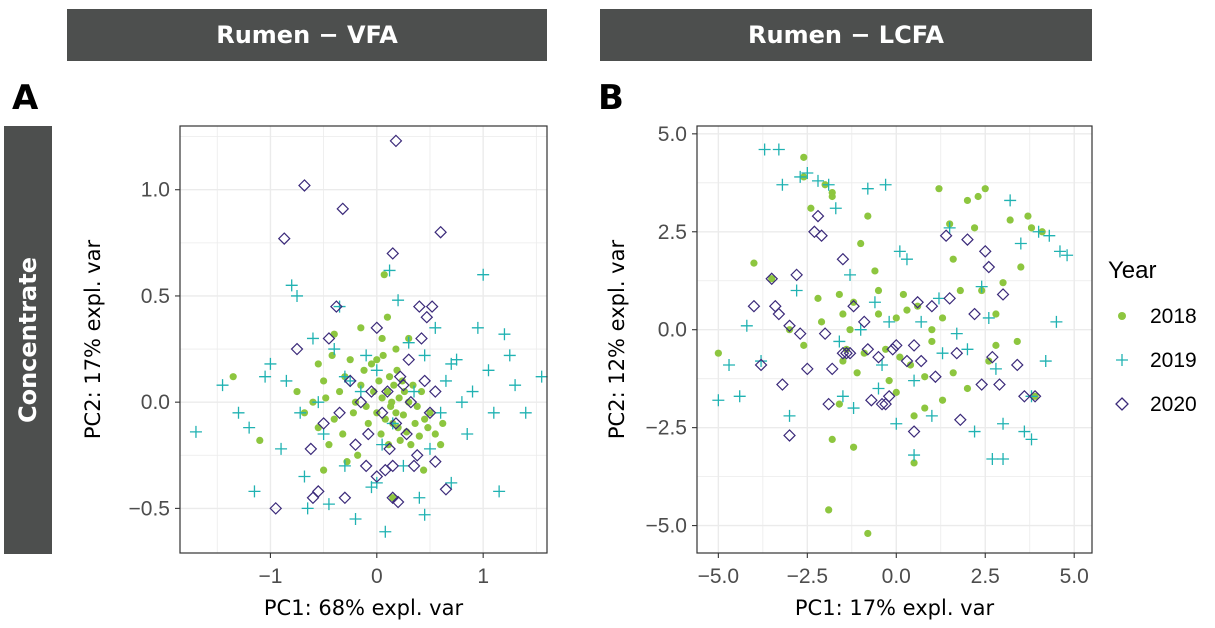 The height and width of the screenshot is (628, 1215). Describe the element at coordinates (483, 576) in the screenshot. I see `x-tick-label: 1` at that location.